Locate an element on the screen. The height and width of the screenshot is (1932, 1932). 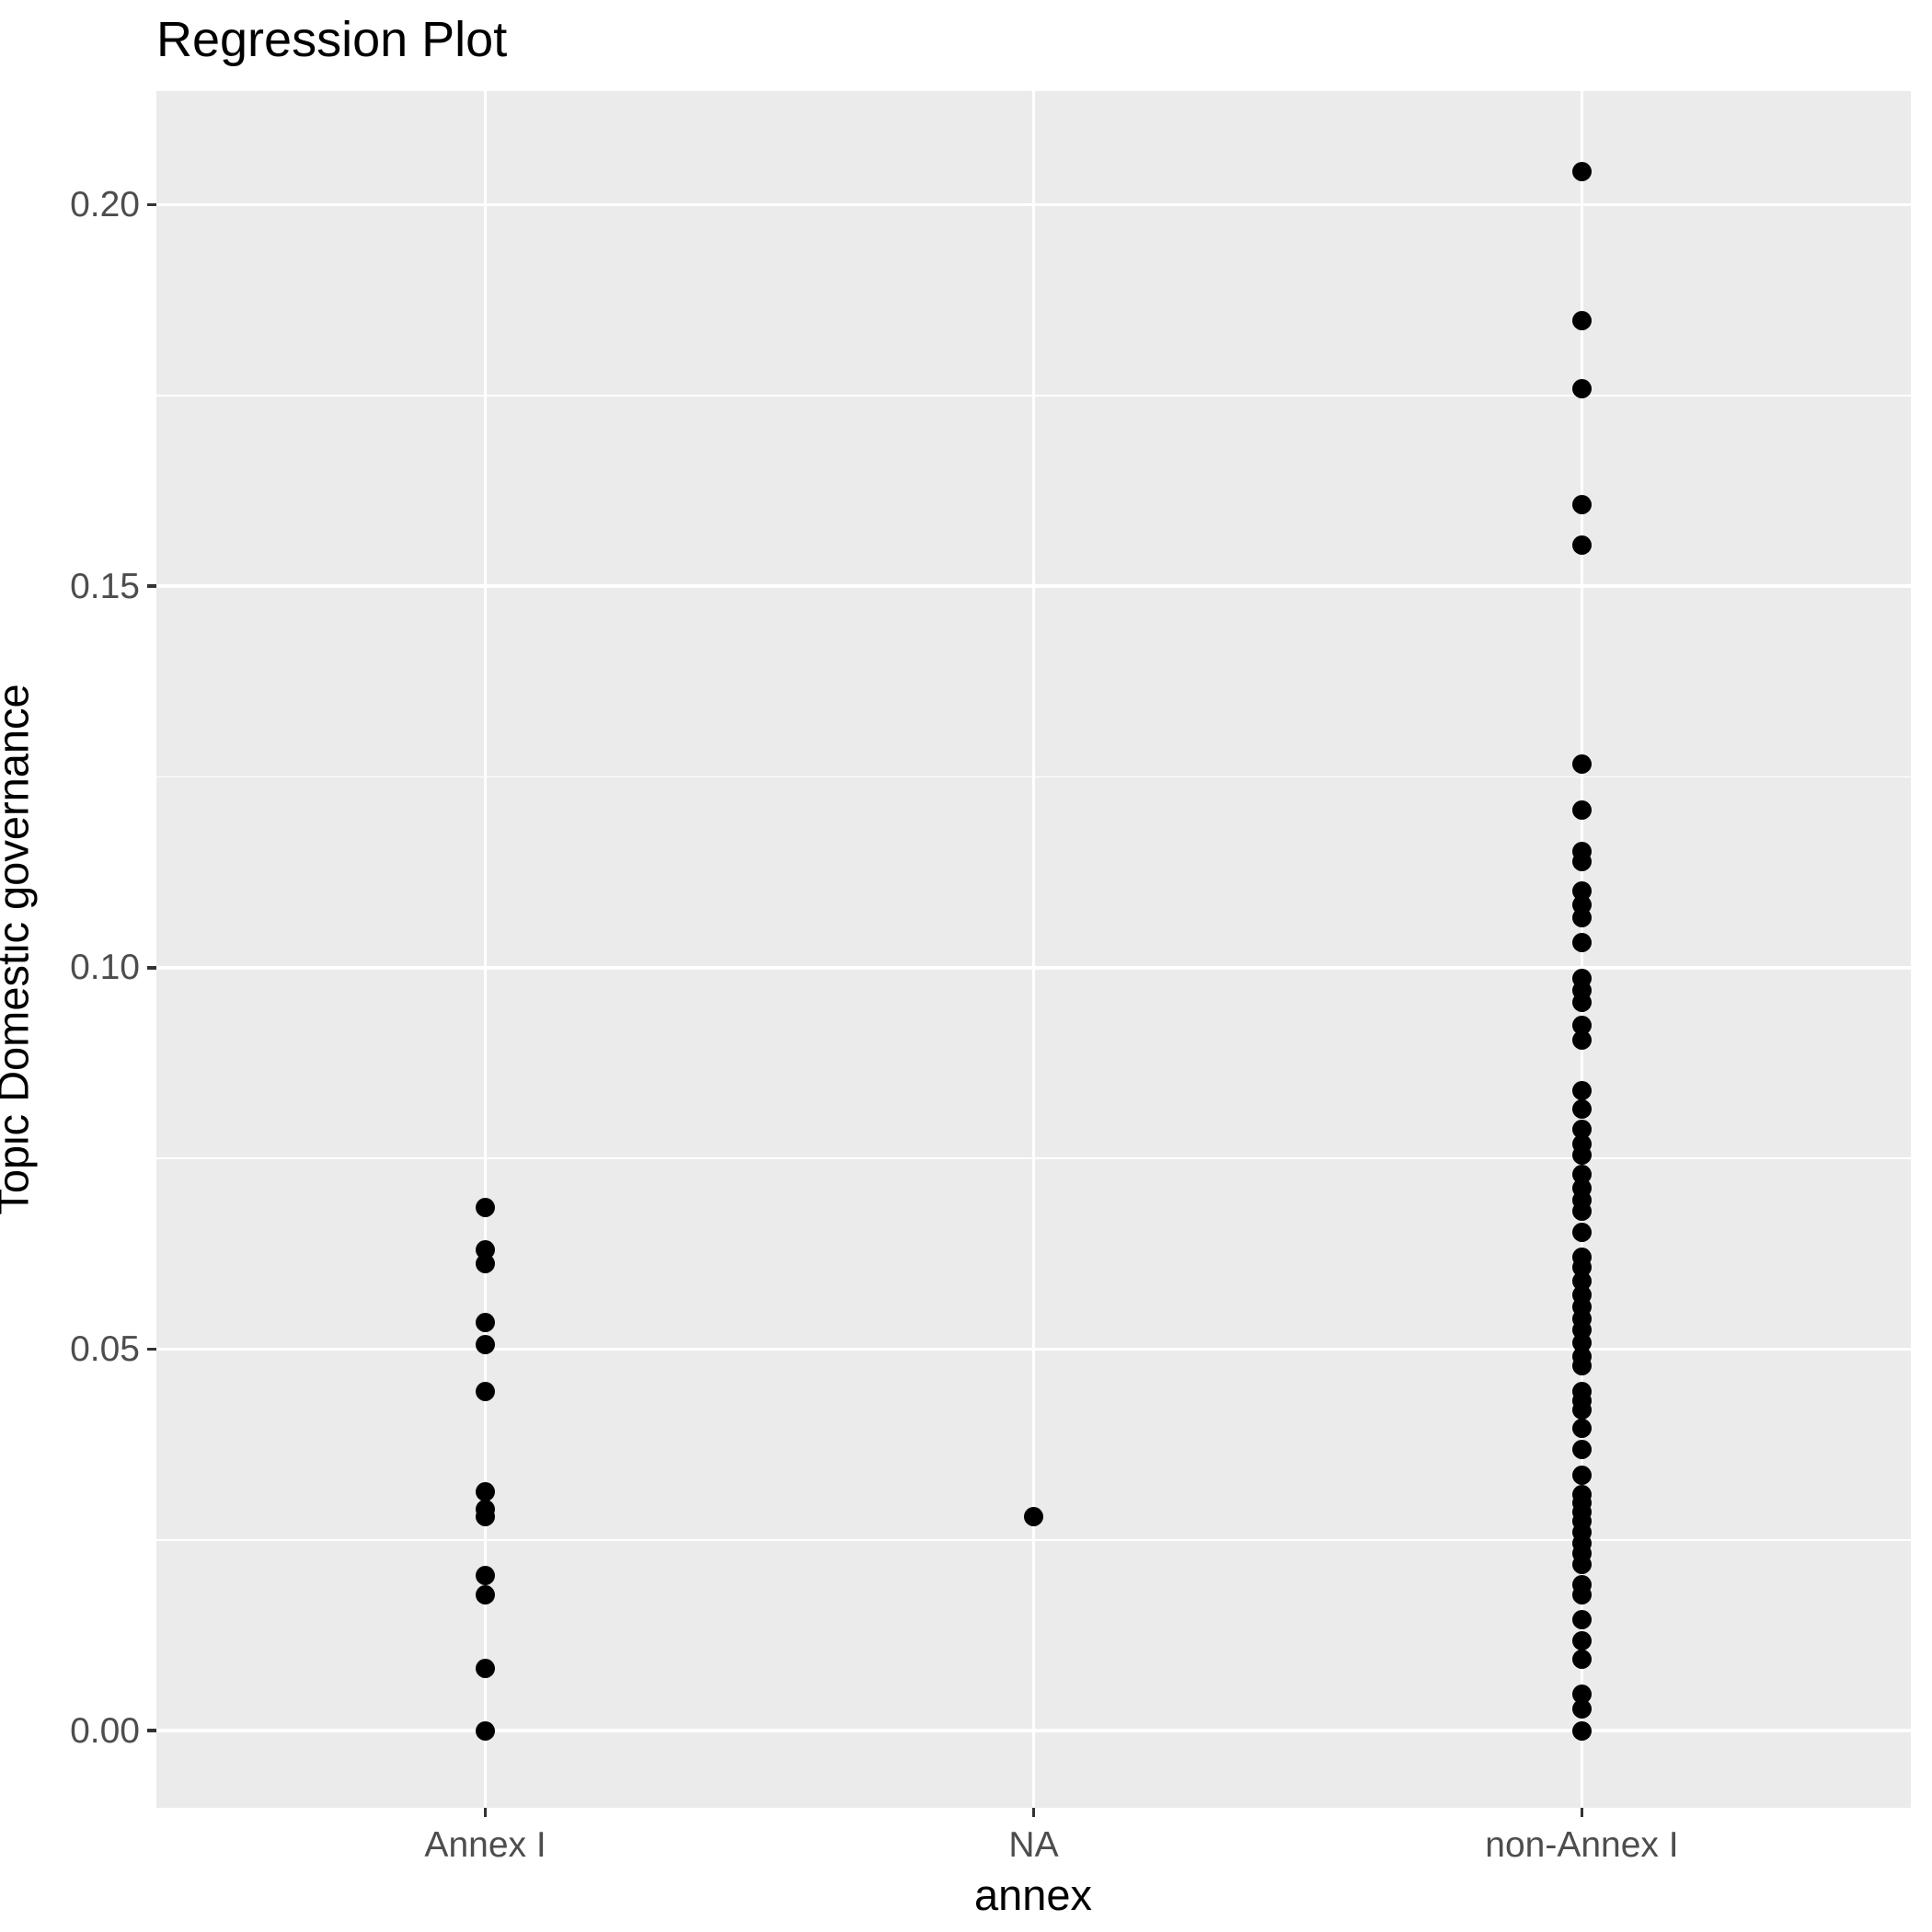
y-axis-title: Topic Domestic governance is located at coordinates (19, 949).